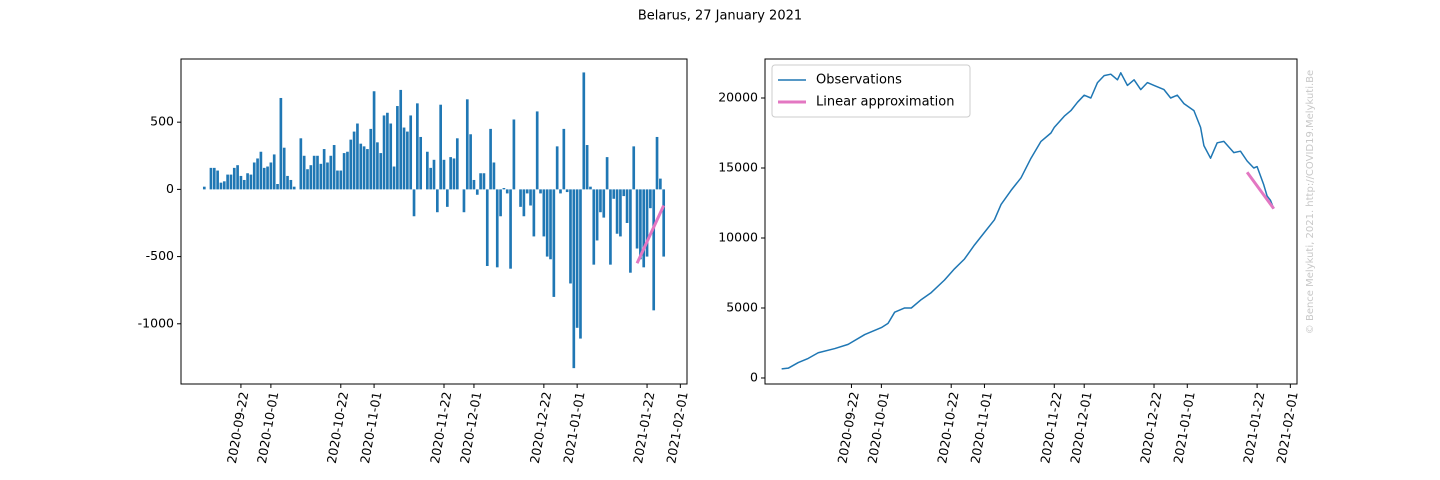  Describe the element at coordinates (871, 91) in the screenshot. I see `legend-box` at that location.